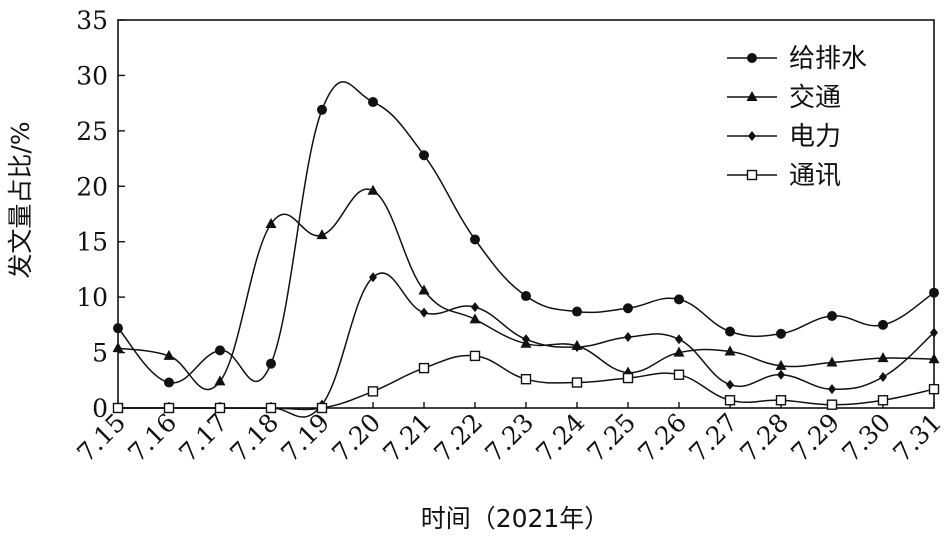 The width and height of the screenshot is (947, 541). I want to click on y-tick-label: 25, so click(92, 131).